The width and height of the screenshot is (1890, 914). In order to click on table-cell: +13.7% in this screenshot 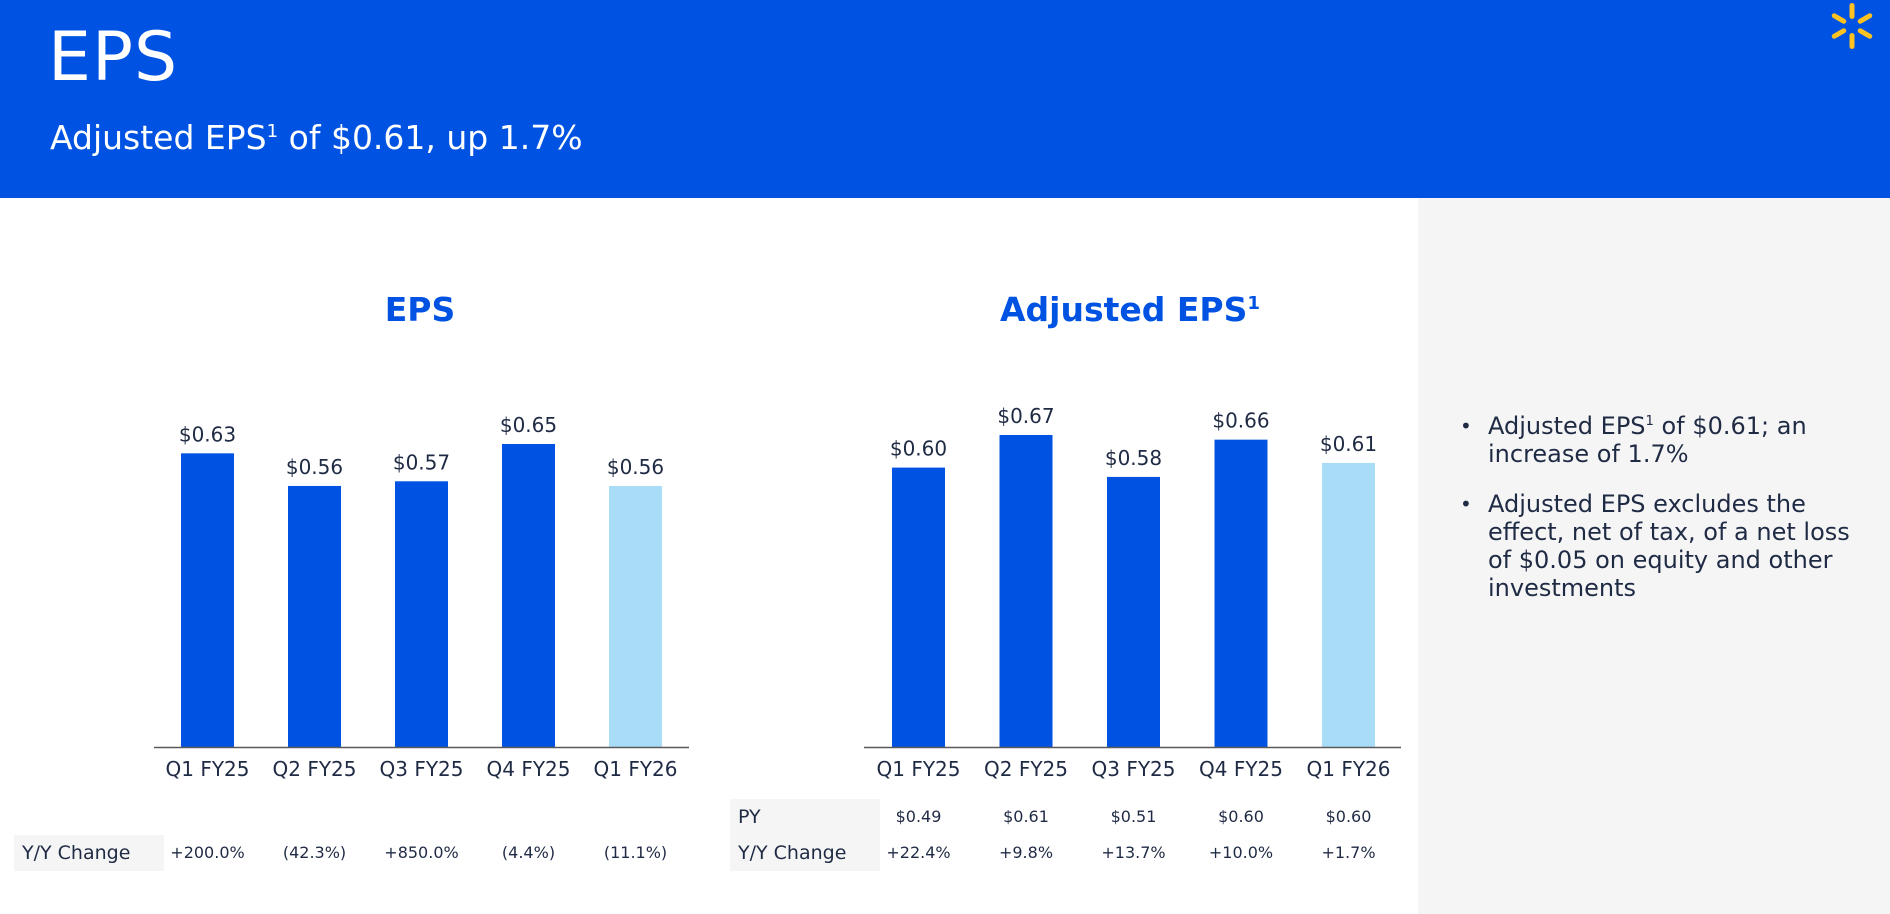, I will do `click(1133, 852)`.